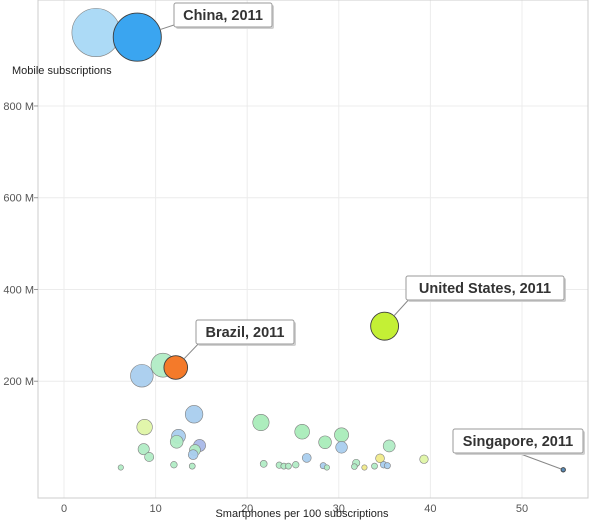 The height and width of the screenshot is (521, 592). Describe the element at coordinates (155, 509) in the screenshot. I see `x-tick-label: 10` at that location.